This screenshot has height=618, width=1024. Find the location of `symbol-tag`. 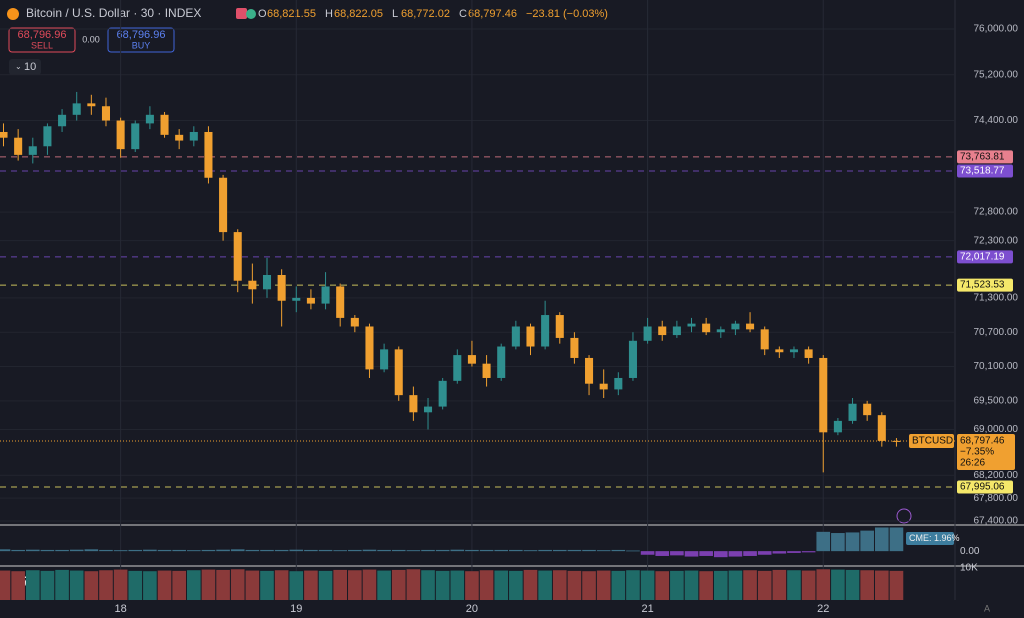

symbol-tag is located at coordinates (931, 441).